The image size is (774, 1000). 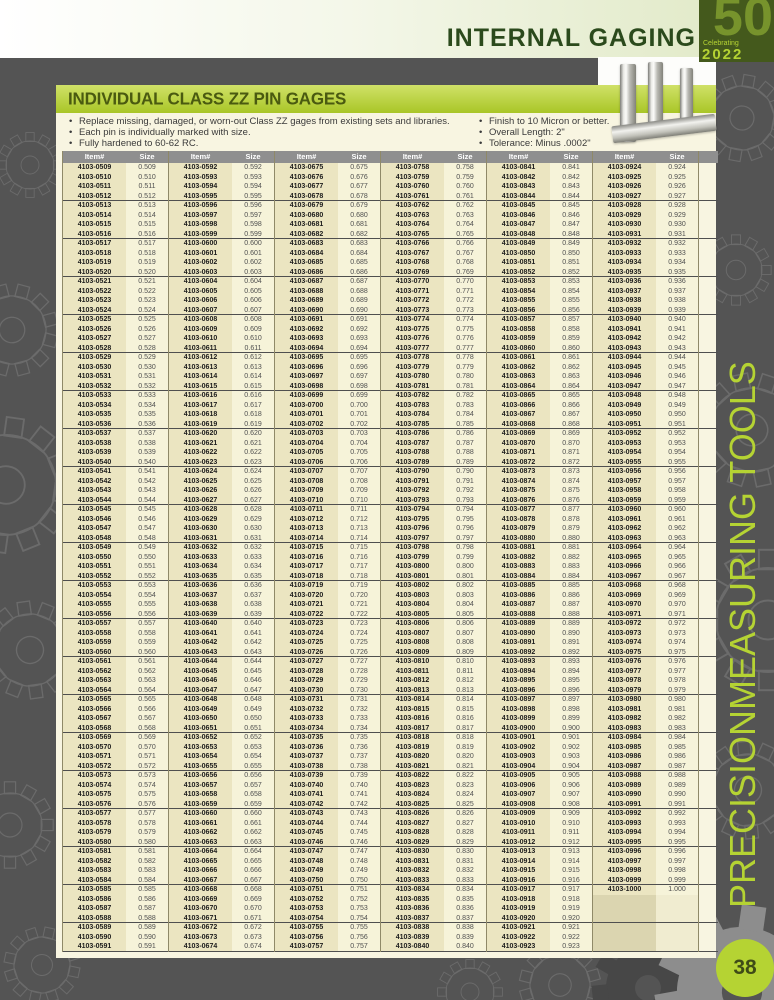 What do you see at coordinates (359, 946) in the screenshot?
I see `size-cell: 0.757` at bounding box center [359, 946].